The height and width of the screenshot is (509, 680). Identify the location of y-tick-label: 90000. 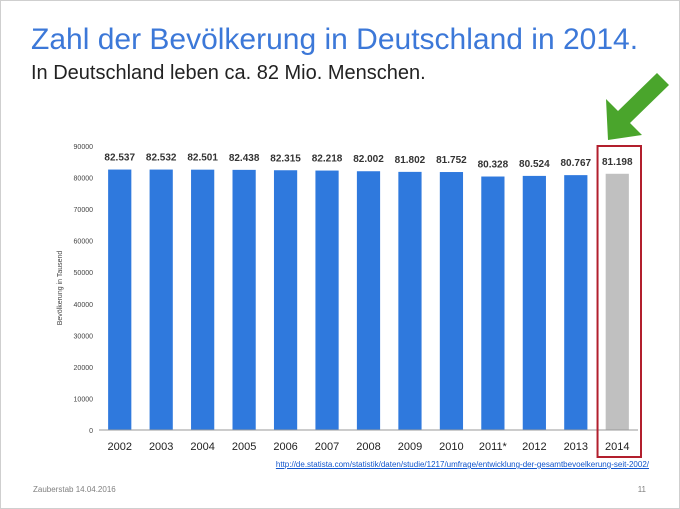
(84, 147).